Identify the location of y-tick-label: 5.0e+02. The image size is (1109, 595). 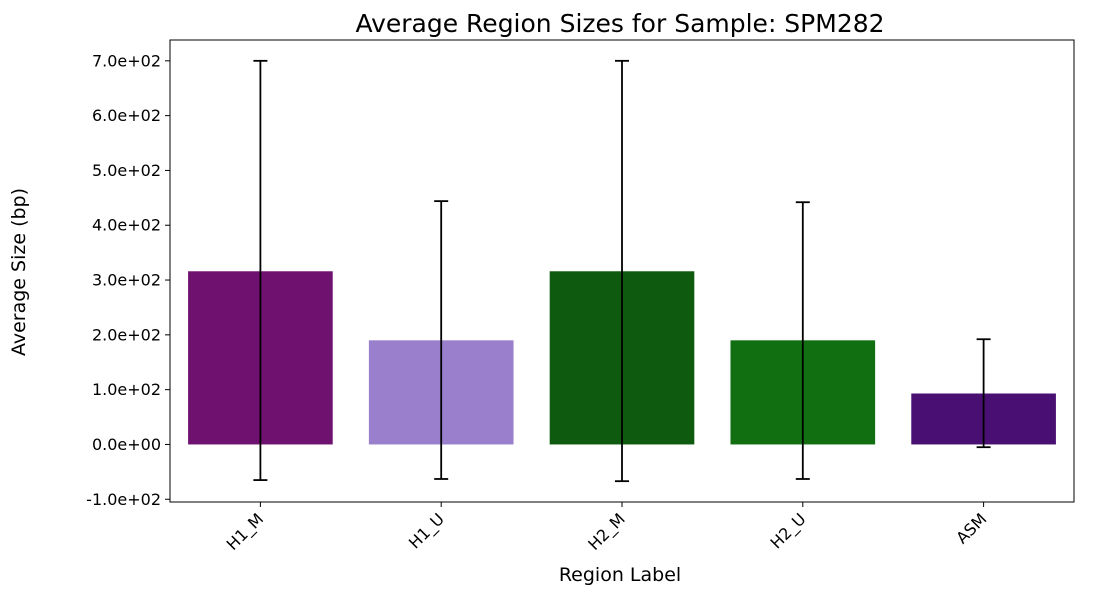
(126, 170).